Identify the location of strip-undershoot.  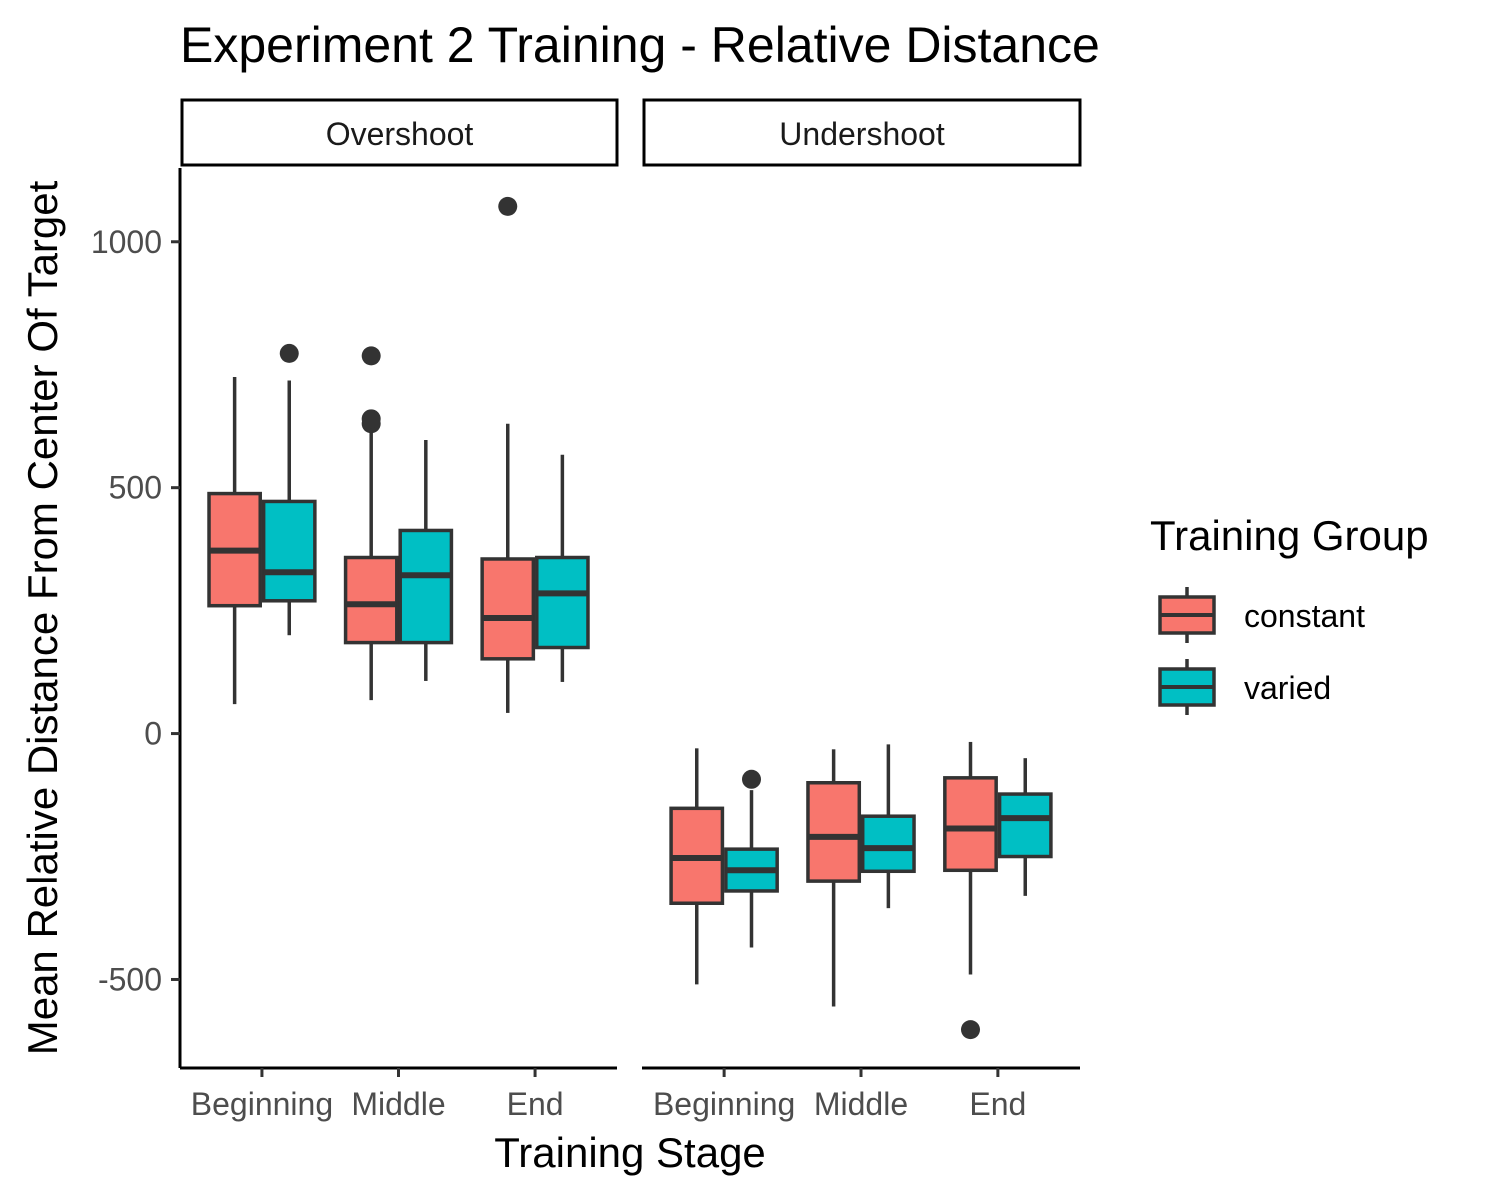
(862, 132).